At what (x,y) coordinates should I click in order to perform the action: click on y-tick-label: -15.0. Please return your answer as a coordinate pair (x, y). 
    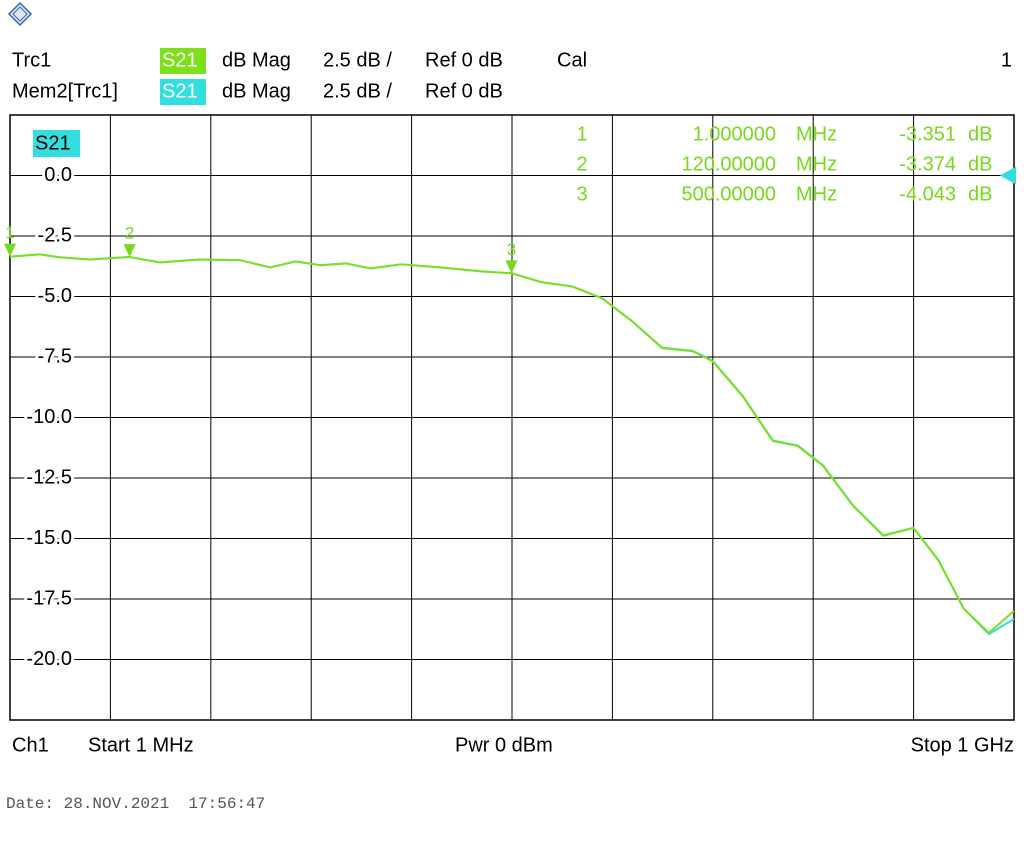
    Looking at the image, I should click on (49, 538).